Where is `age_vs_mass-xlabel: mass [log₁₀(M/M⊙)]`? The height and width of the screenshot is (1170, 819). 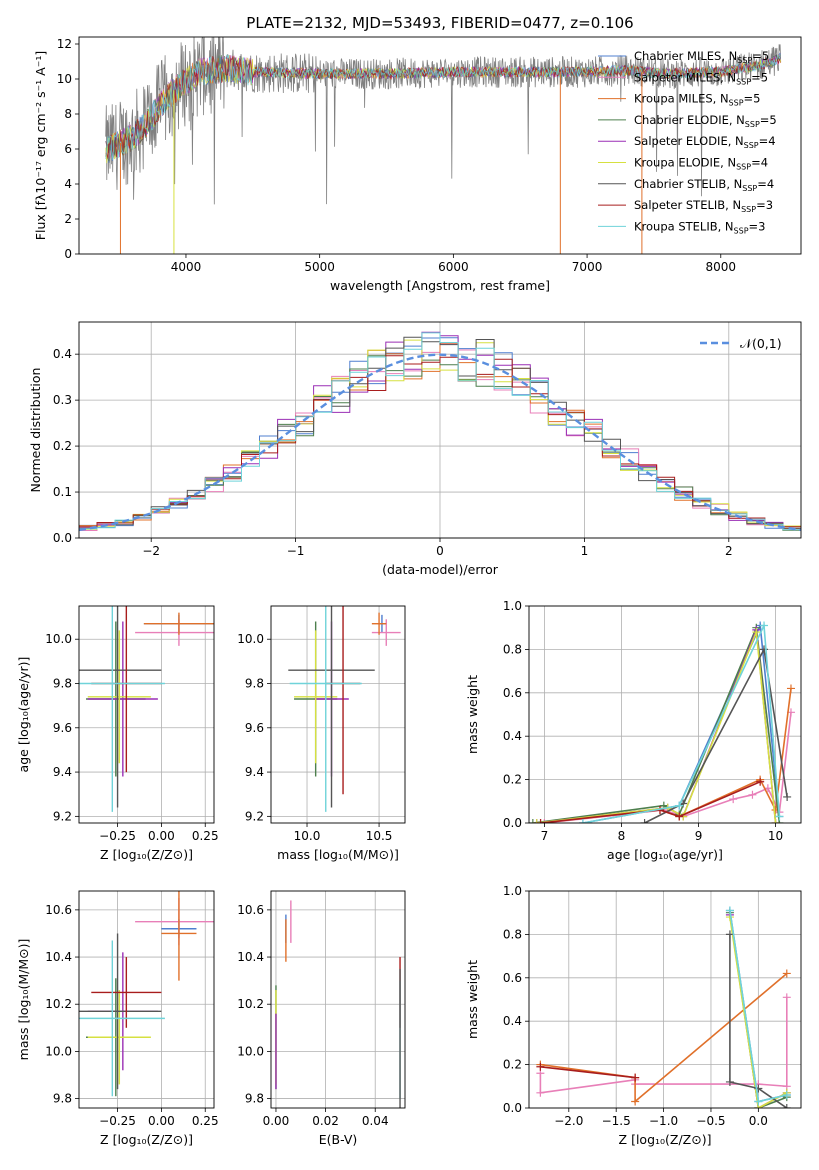
age_vs_mass-xlabel: mass [log₁₀(M/M⊙)] is located at coordinates (338, 854).